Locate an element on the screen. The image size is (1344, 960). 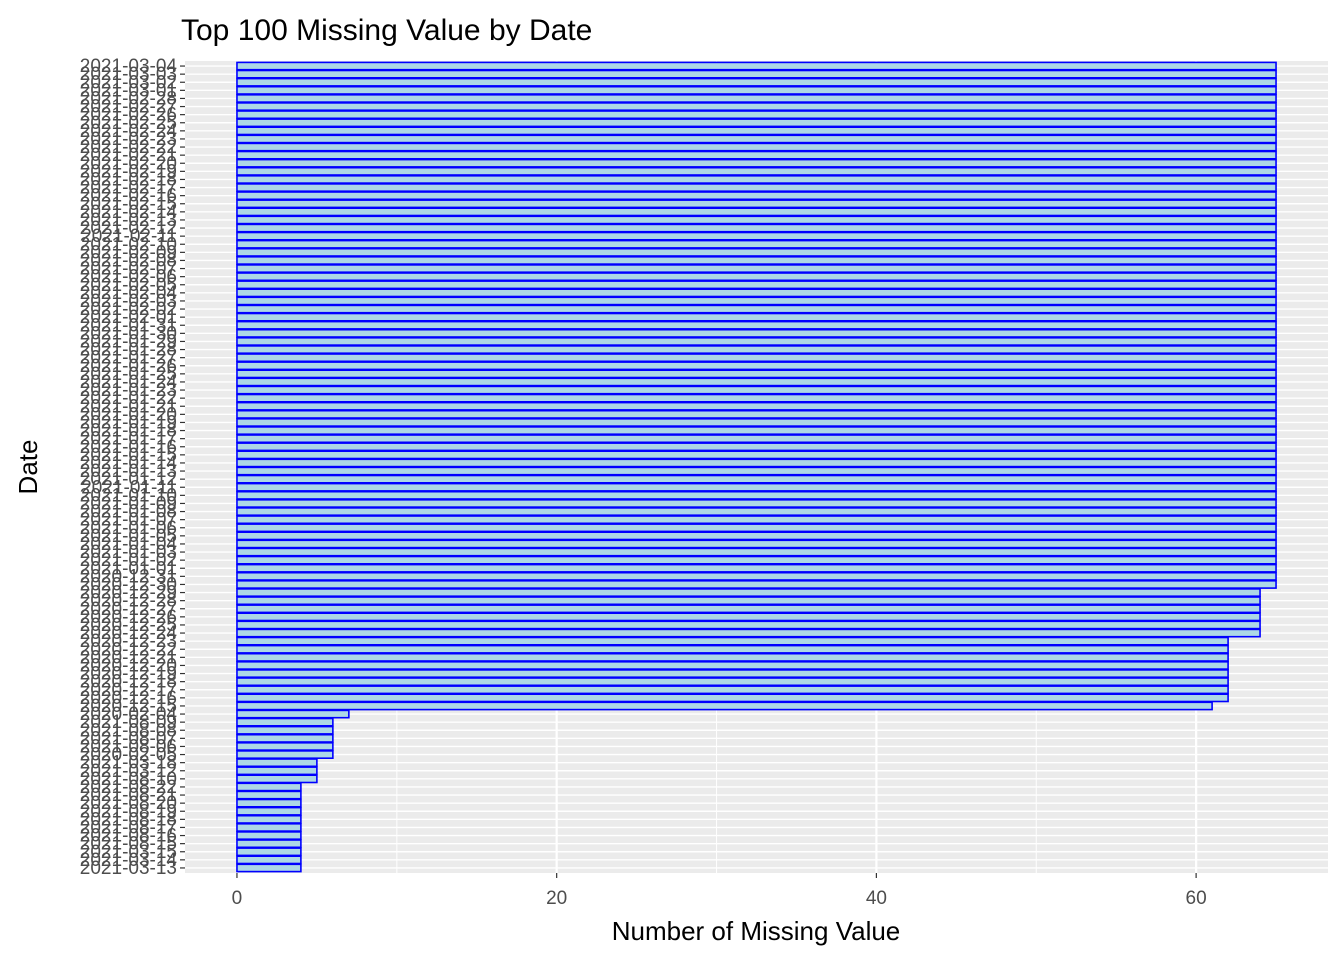
y-tick-label: 2020-12-24 is located at coordinates (129, 633).